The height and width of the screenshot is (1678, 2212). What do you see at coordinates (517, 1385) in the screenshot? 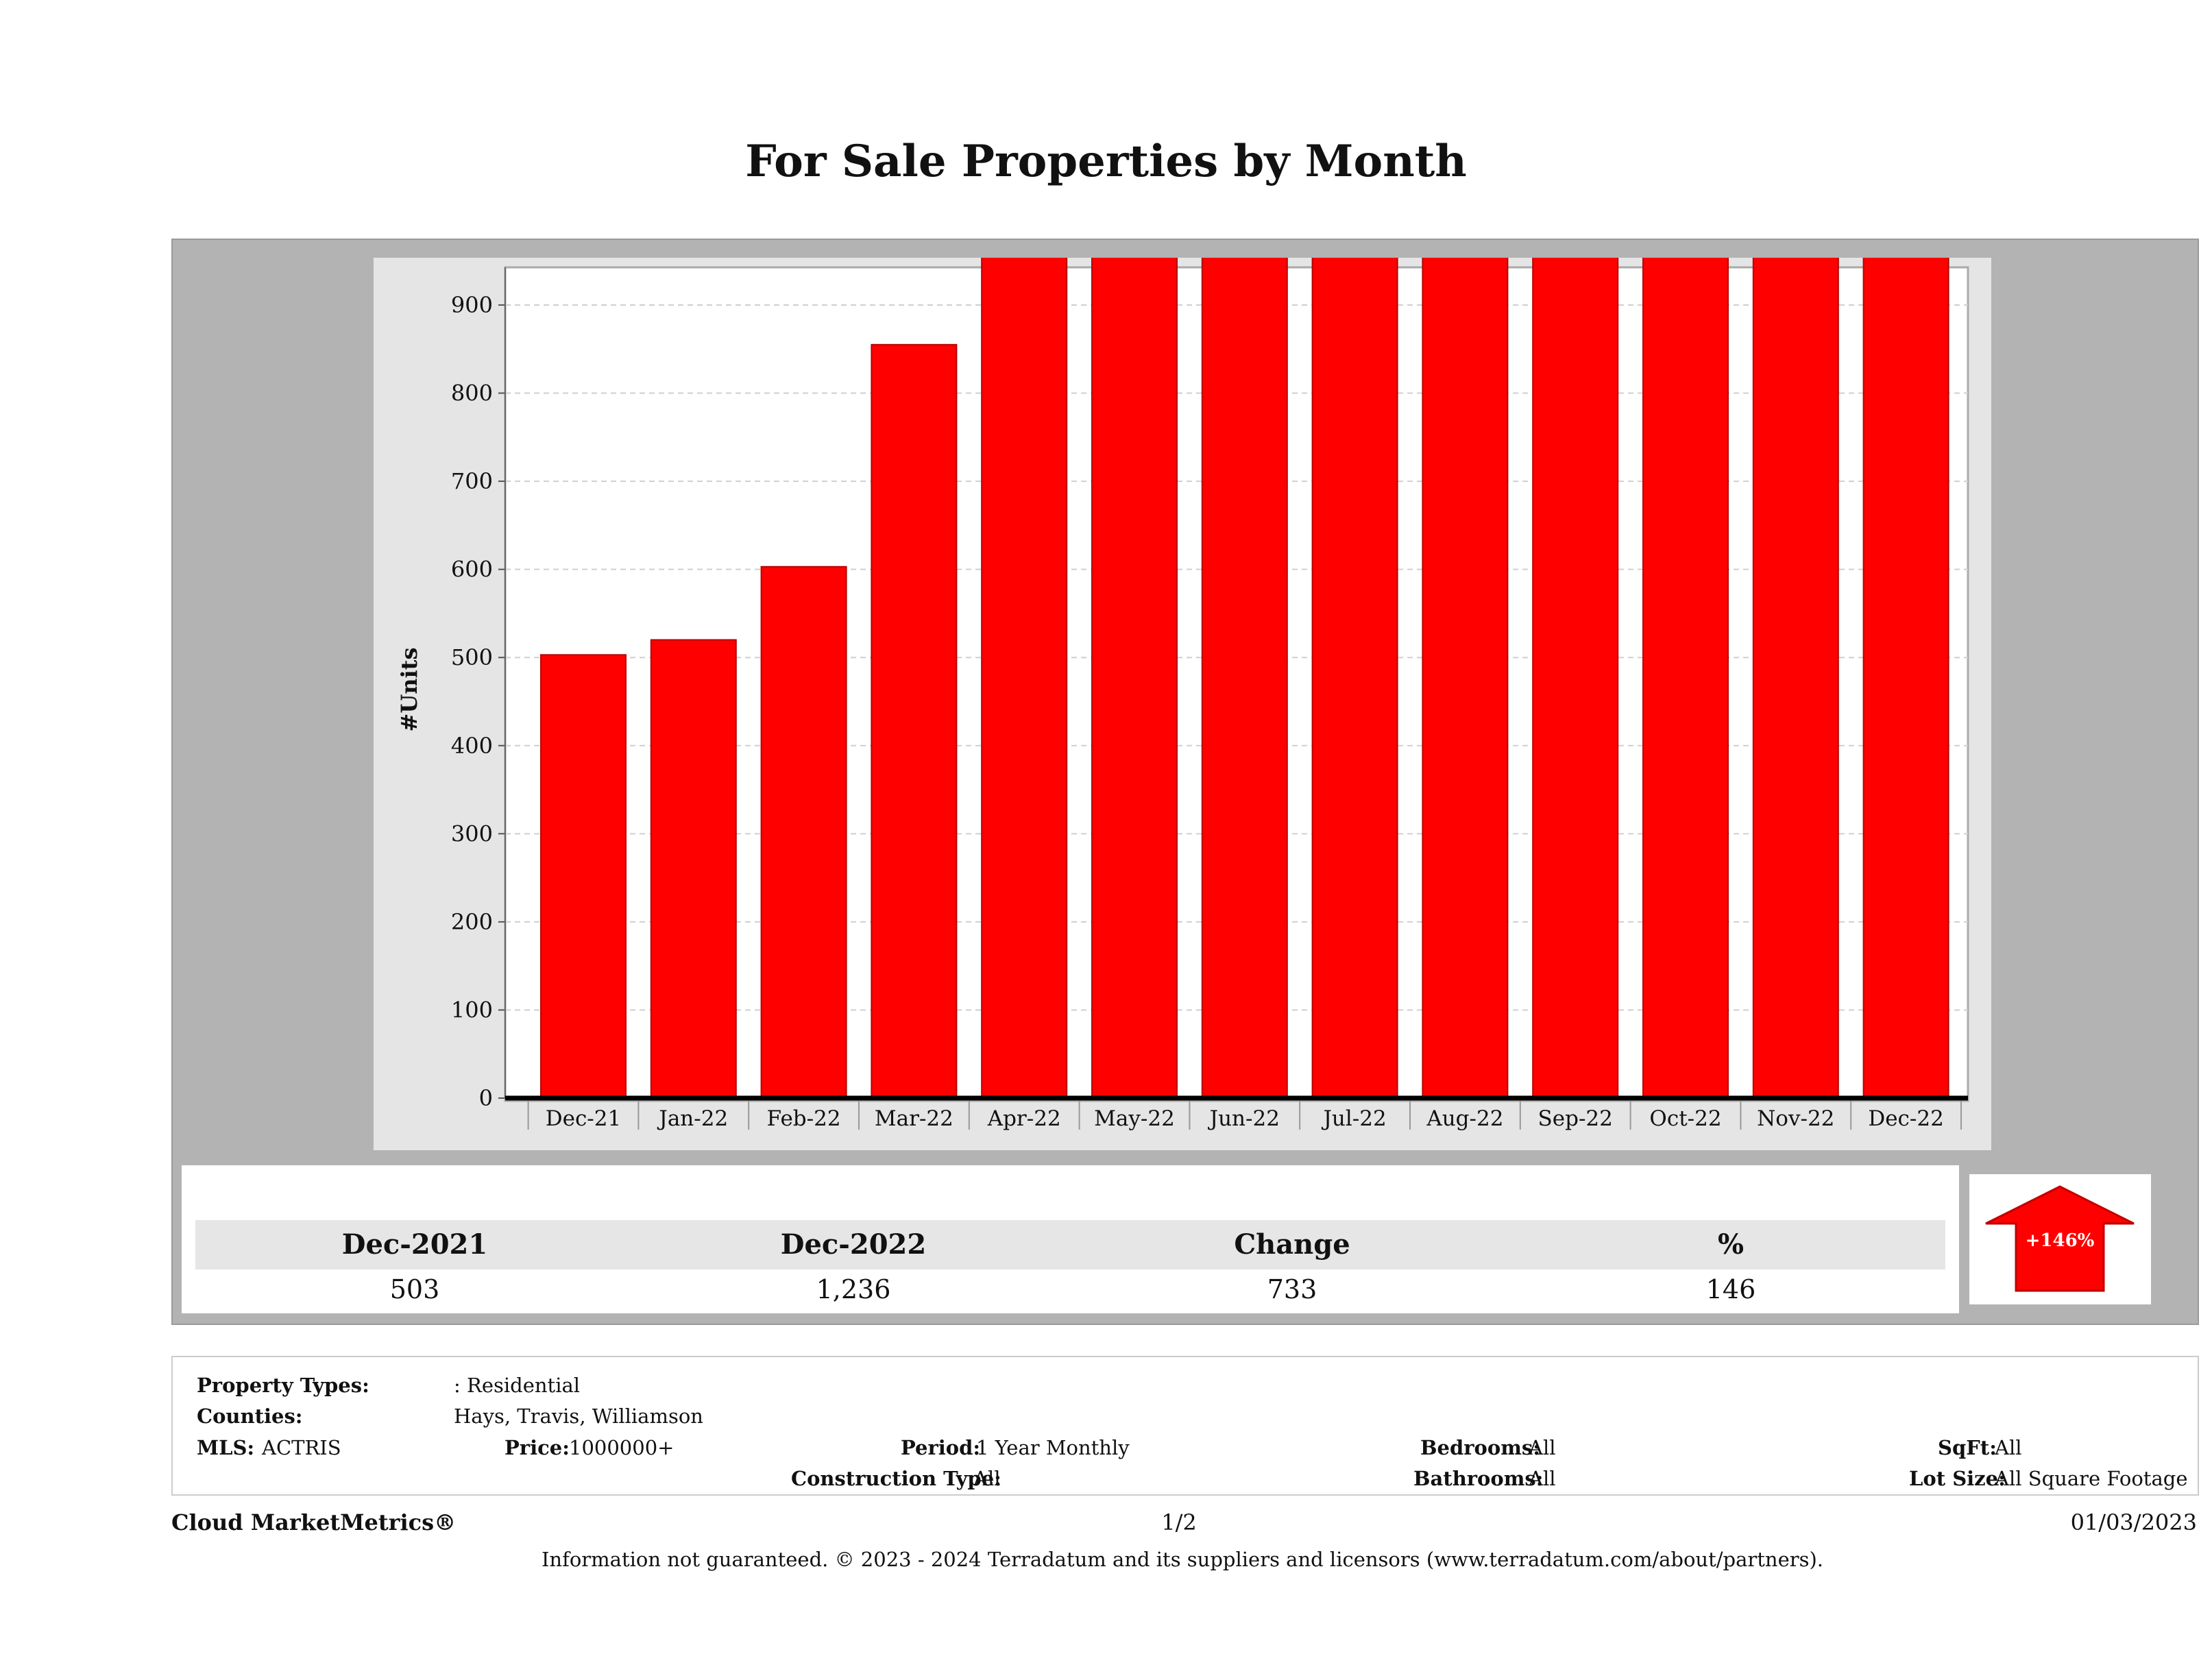
I see `property-types-value: : Residential` at bounding box center [517, 1385].